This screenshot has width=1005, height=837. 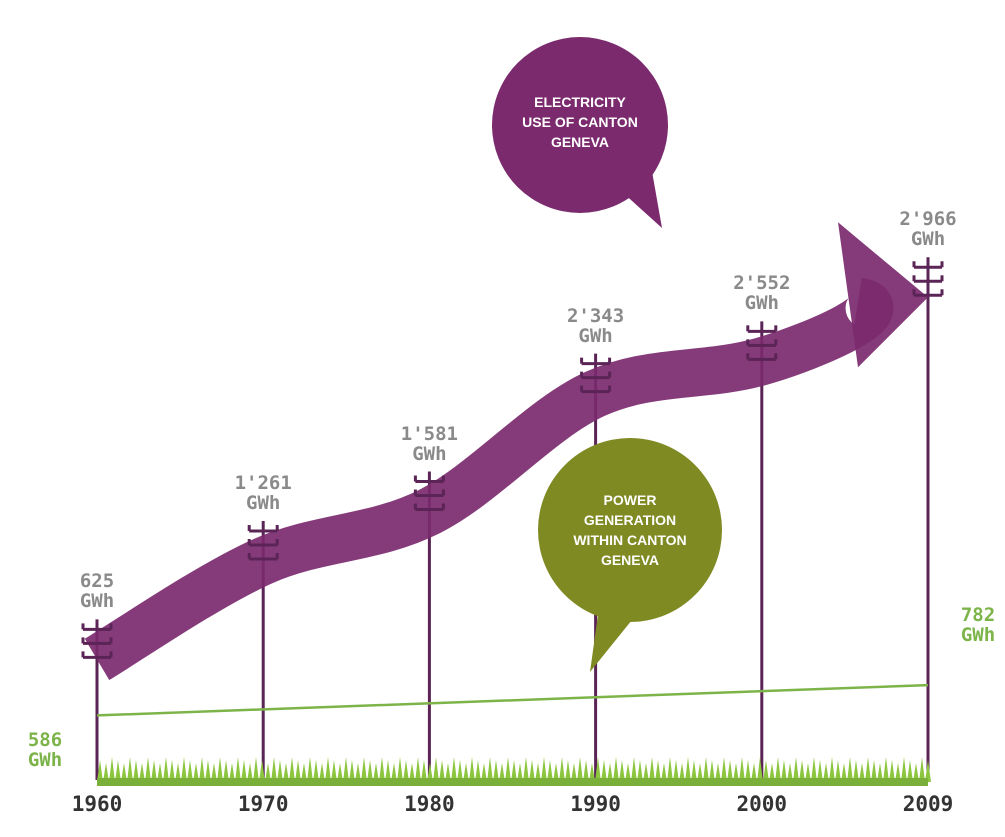 What do you see at coordinates (97, 804) in the screenshot?
I see `x-tick-label: 1960` at bounding box center [97, 804].